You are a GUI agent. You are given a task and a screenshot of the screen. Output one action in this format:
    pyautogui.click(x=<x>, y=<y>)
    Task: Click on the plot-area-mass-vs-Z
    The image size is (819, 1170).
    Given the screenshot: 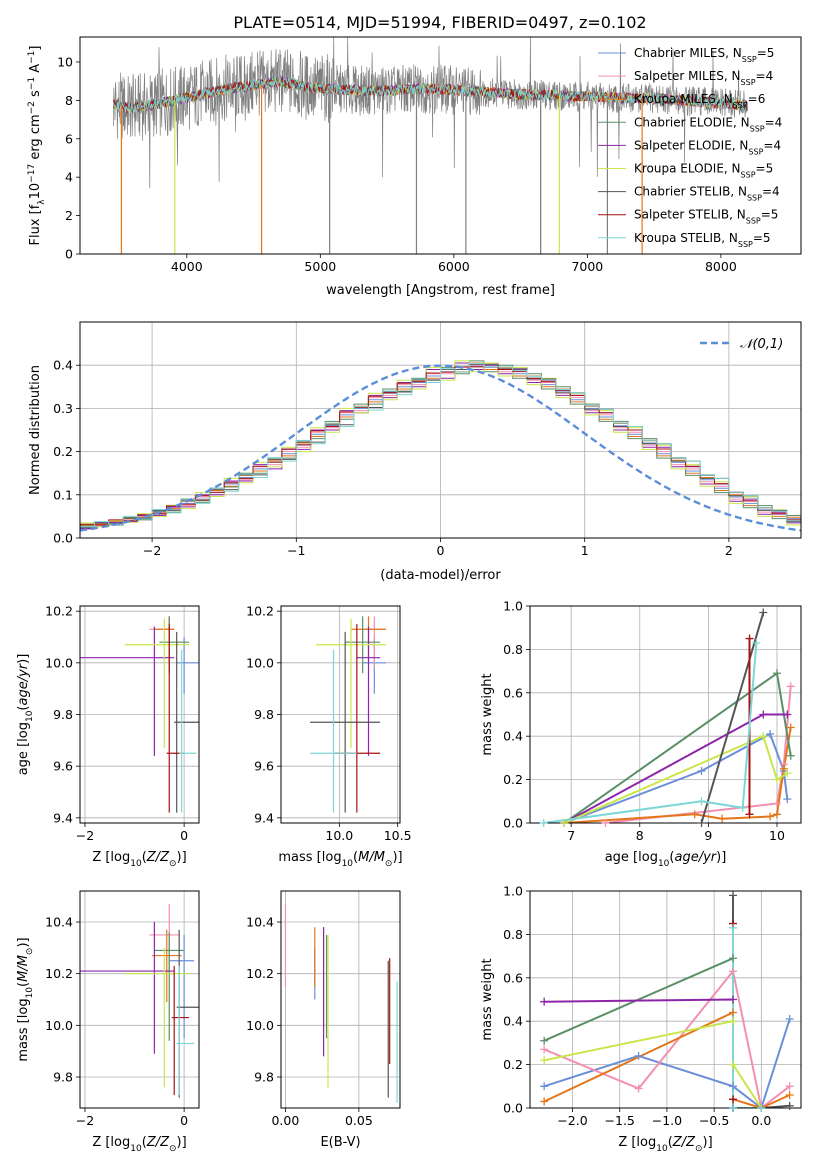 What is the action you would take?
    pyautogui.click(x=139, y=1000)
    